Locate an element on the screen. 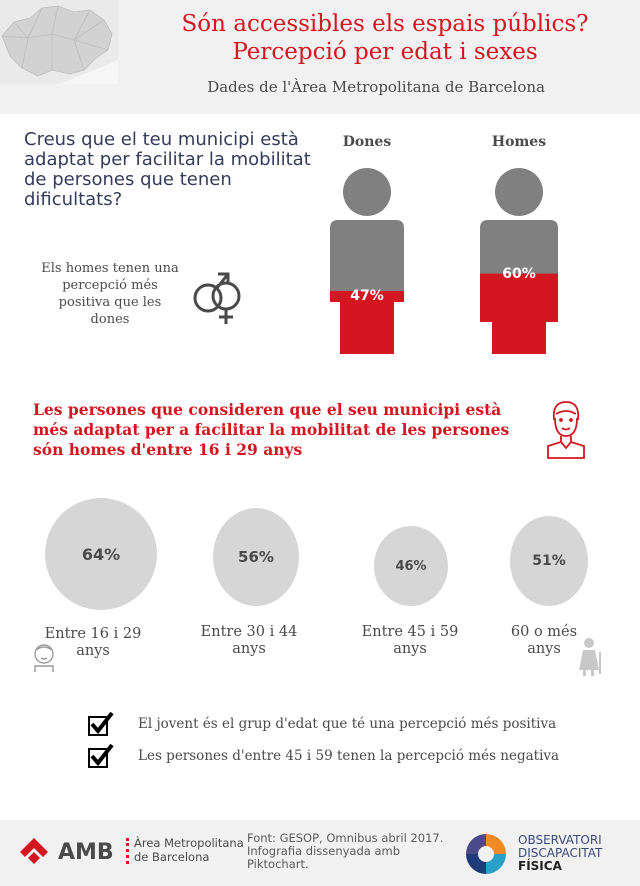 The width and height of the screenshot is (640, 886). observatori-wordmark: OBSERVATORI DISCAPACITAT FÍSICA is located at coordinates (560, 853).